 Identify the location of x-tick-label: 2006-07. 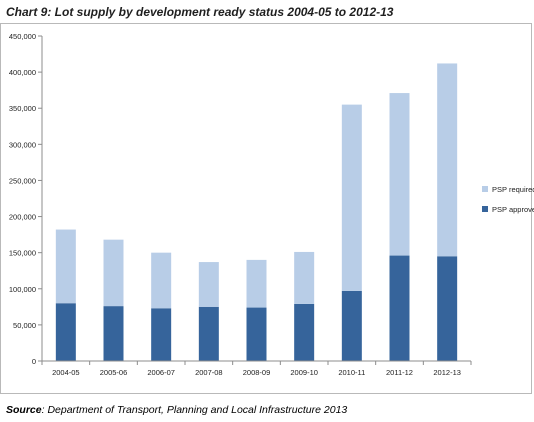
(161, 372).